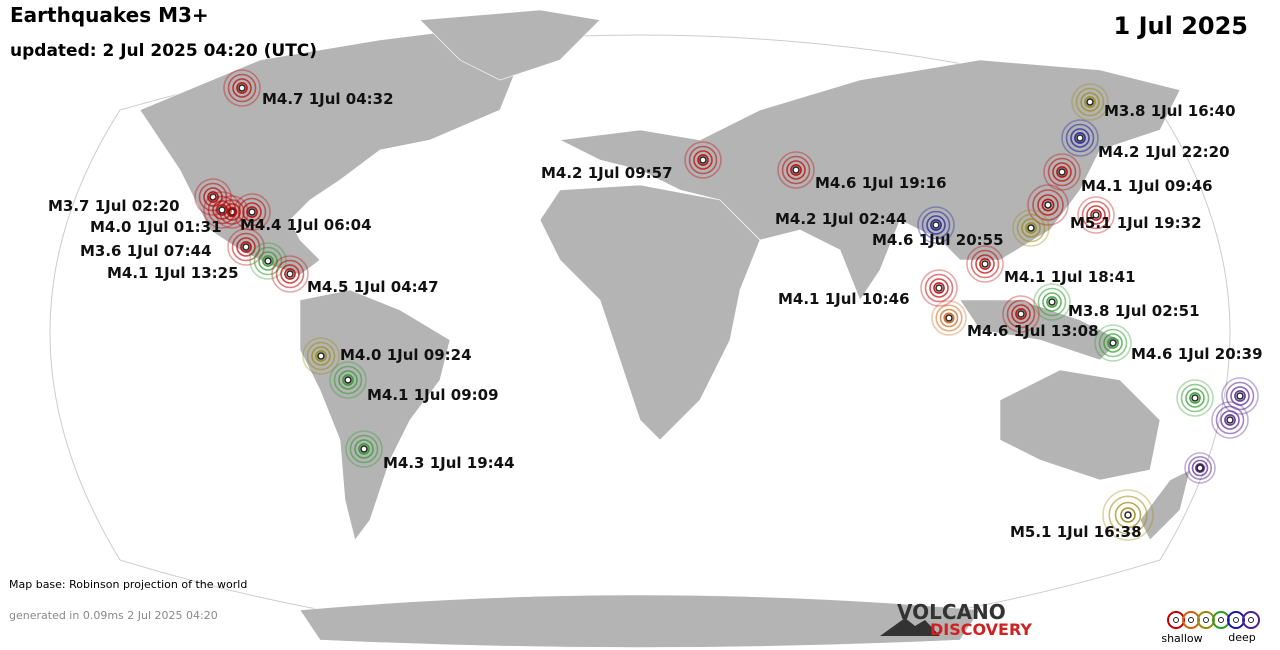 The width and height of the screenshot is (1280, 650). Describe the element at coordinates (1076, 532) in the screenshot. I see `quake-label: M5.1 1Jul 16:38` at that location.